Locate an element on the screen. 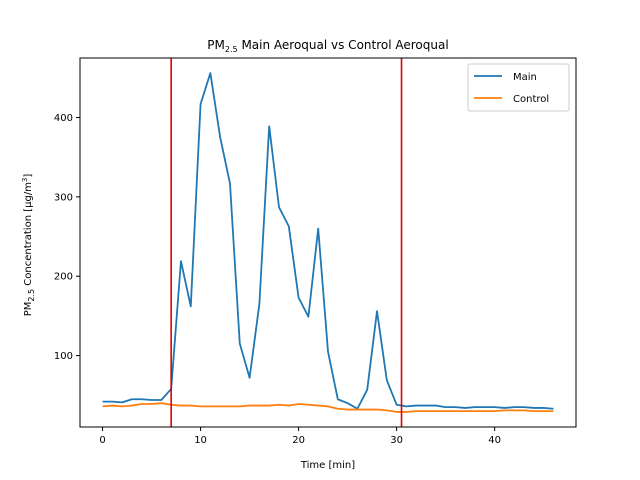  y-axis-label: PM2.5 Concentration [μg/m3] is located at coordinates (28, 245).